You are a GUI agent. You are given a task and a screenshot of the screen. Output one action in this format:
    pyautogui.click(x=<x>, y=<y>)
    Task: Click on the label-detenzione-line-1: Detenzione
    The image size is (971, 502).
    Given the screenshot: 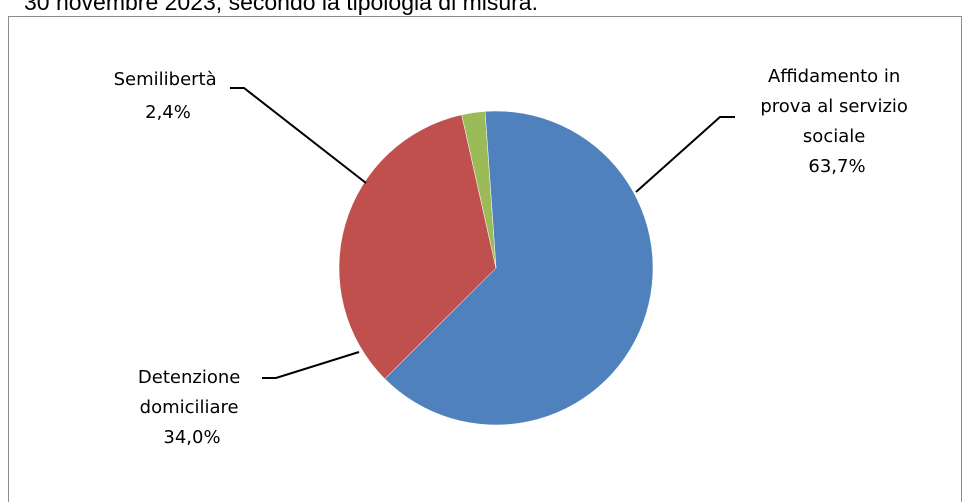 What is the action you would take?
    pyautogui.click(x=189, y=377)
    